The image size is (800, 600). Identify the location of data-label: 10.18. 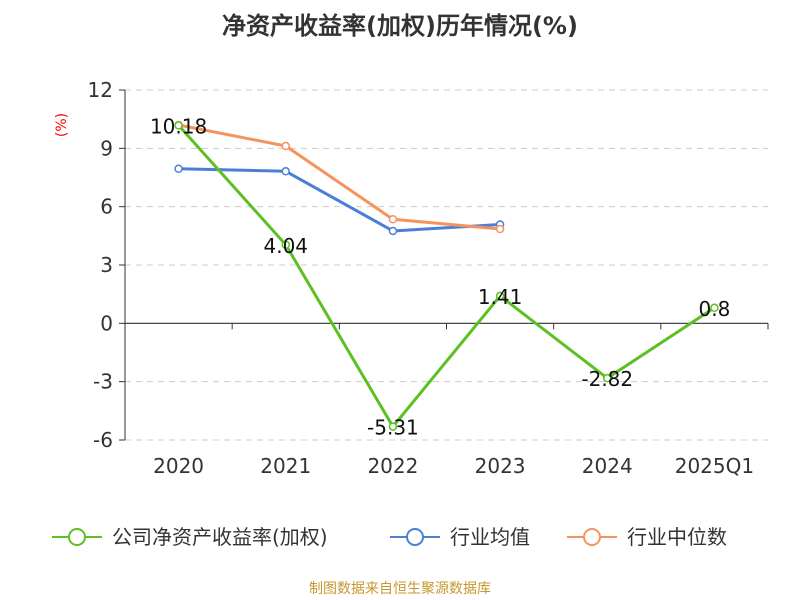
(178, 126).